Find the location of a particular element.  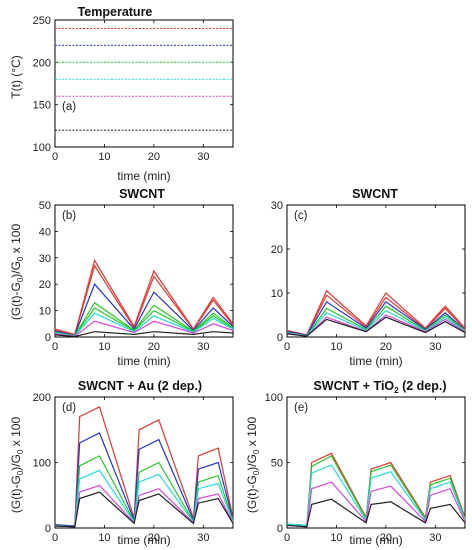

y-tick-label: 40 is located at coordinates (45, 232).